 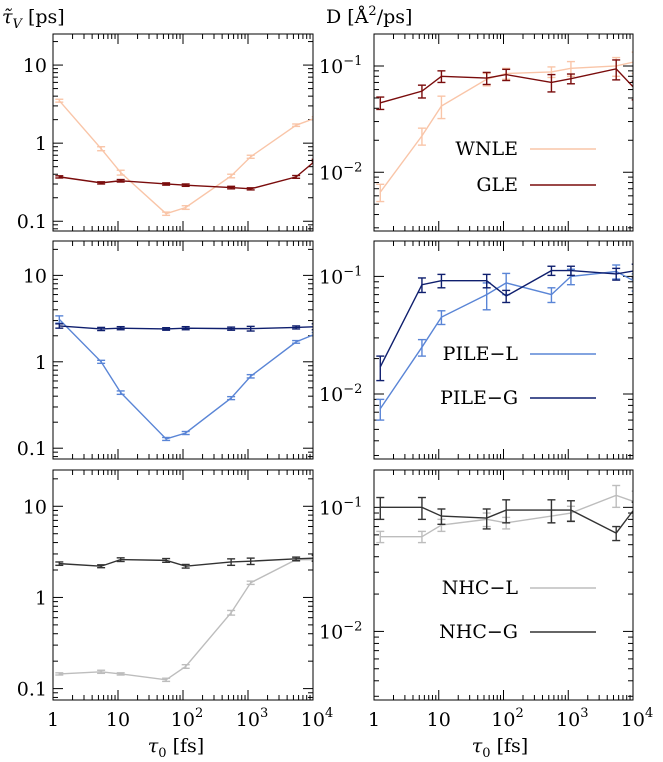 I want to click on ticks-tau-pile, so click(x=183, y=350).